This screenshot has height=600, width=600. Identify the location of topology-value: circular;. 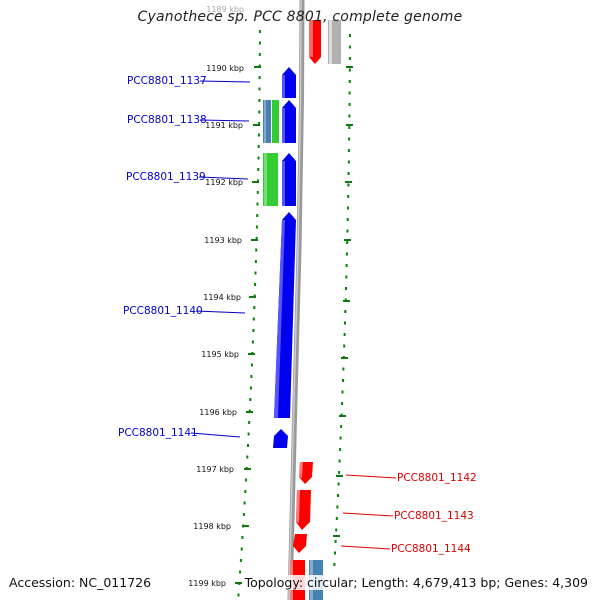
(332, 582).